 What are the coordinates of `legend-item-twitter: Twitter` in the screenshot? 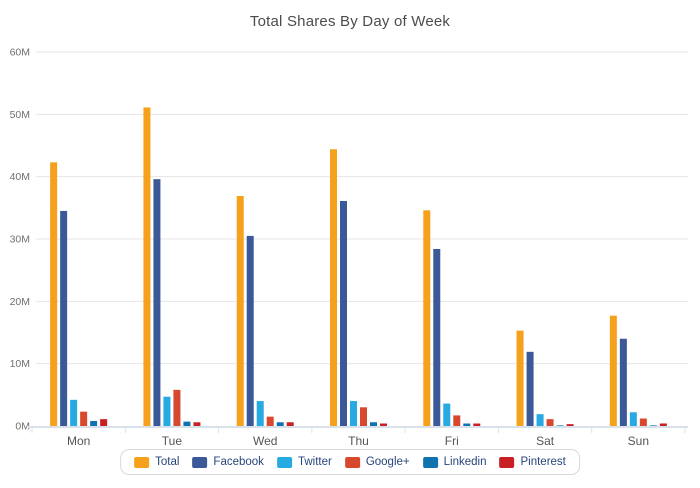 It's located at (304, 462).